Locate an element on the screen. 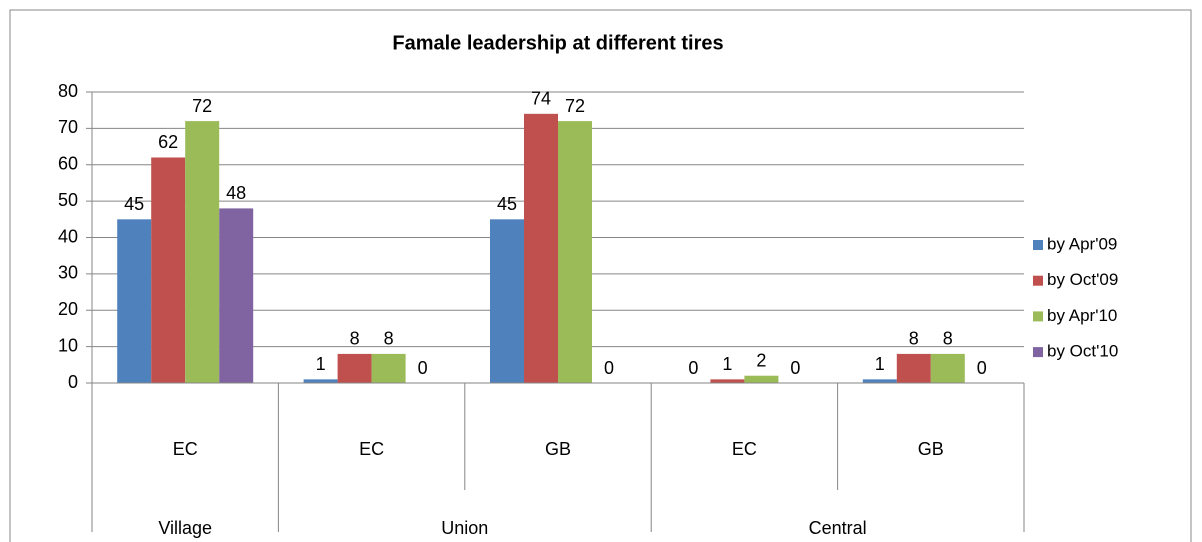 This screenshot has height=542, width=1202. y-tick-label: 20 is located at coordinates (68, 309).